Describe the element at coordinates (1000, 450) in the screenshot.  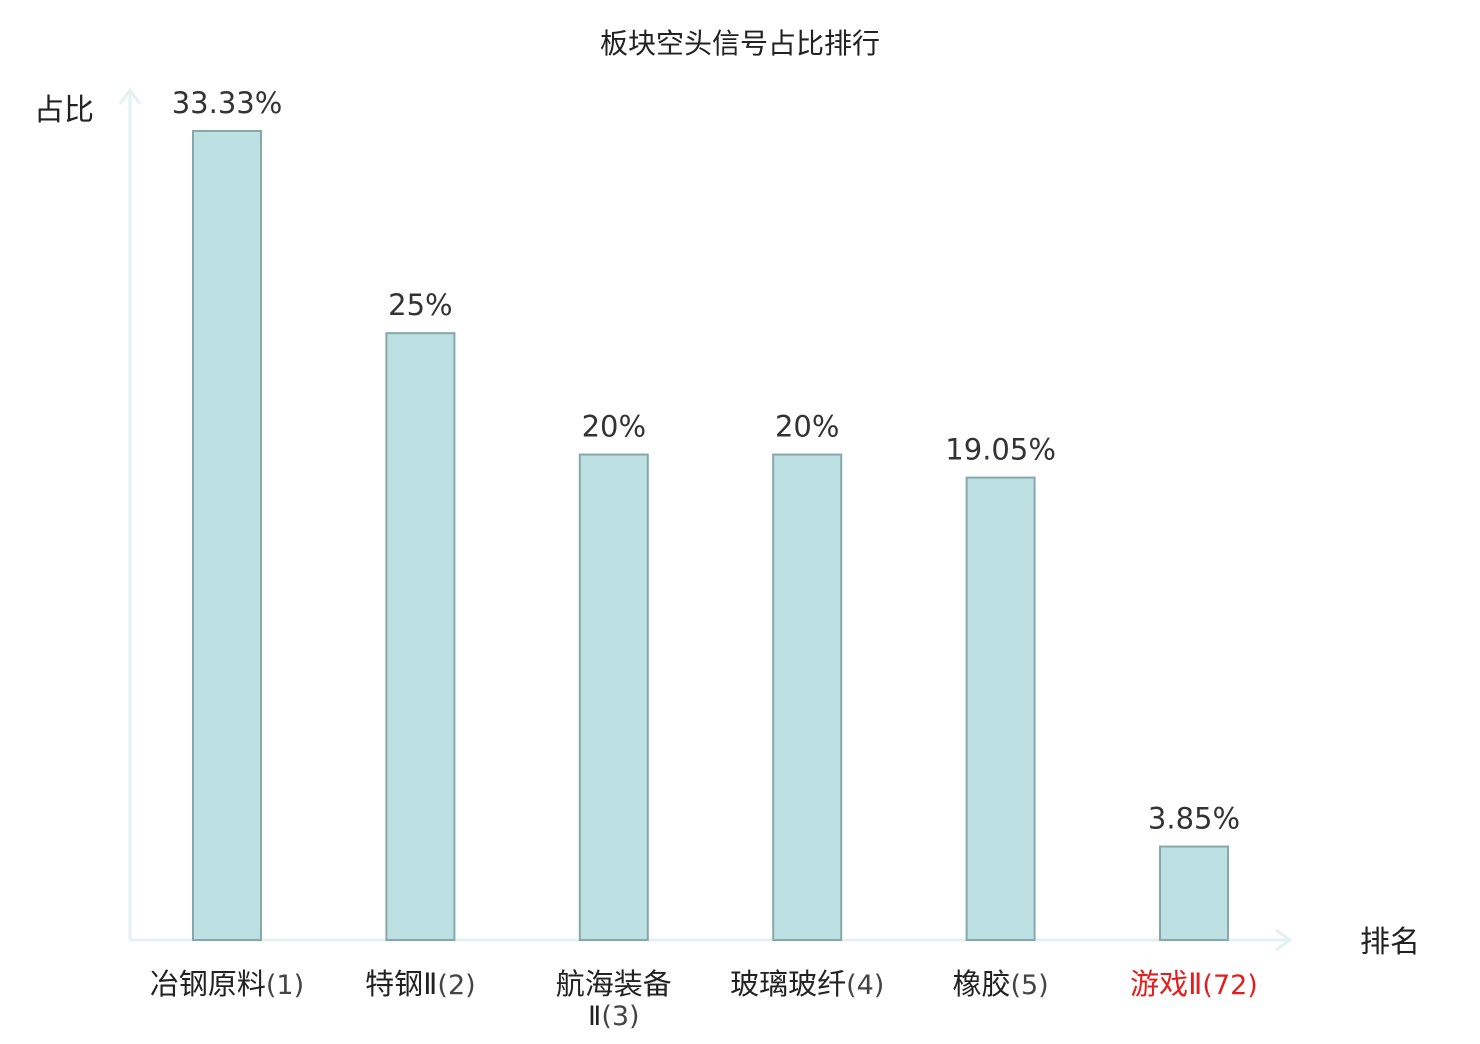
I see `bar-value-label: 19.05%` at that location.